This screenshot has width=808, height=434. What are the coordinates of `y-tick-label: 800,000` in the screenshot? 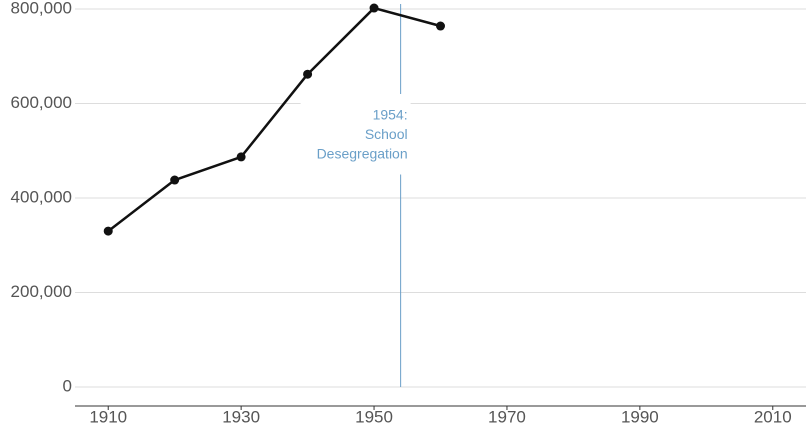 It's located at (41, 8).